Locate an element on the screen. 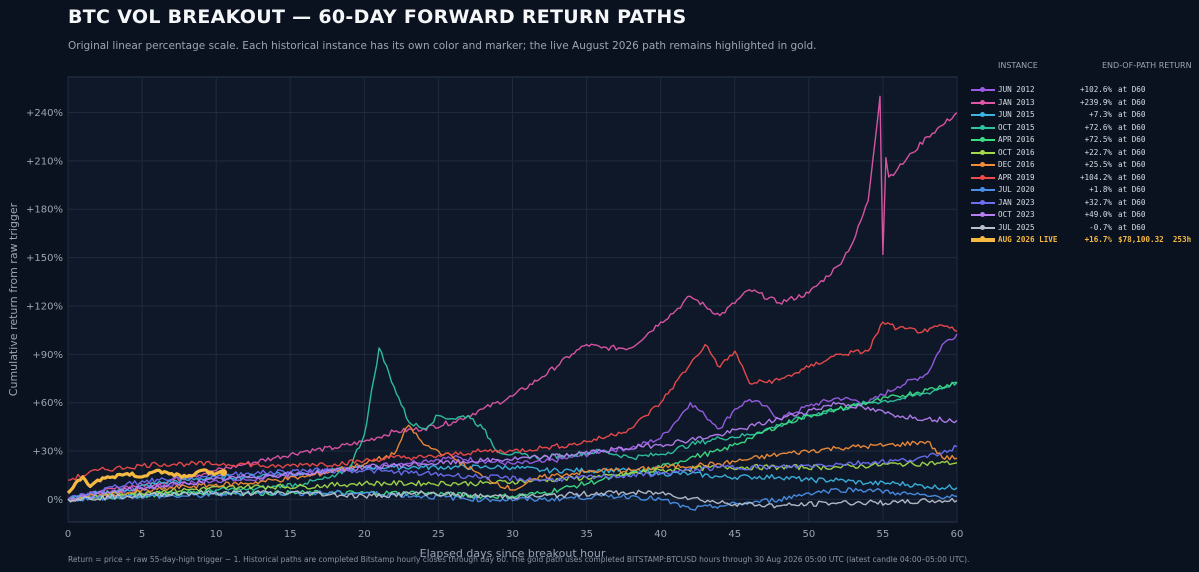 This screenshot has width=1199, height=572. legend-header: INSTANCE END-OF-PATH RETURN is located at coordinates (1082, 70).